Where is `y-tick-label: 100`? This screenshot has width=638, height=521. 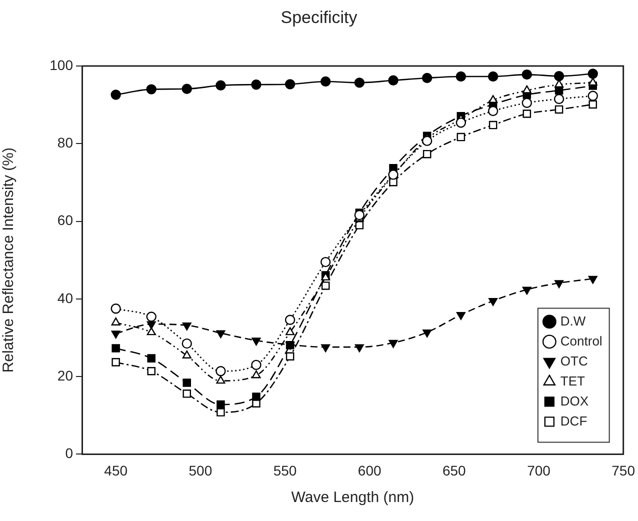
y-tick-label: 100 is located at coordinates (62, 64).